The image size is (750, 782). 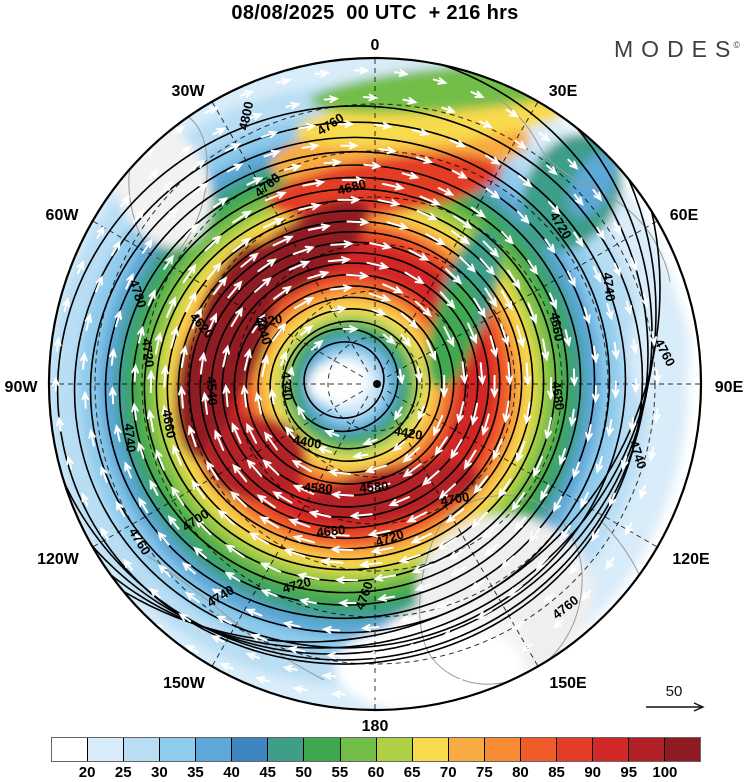 I want to click on vector-scale-value: 50, so click(x=674, y=691).